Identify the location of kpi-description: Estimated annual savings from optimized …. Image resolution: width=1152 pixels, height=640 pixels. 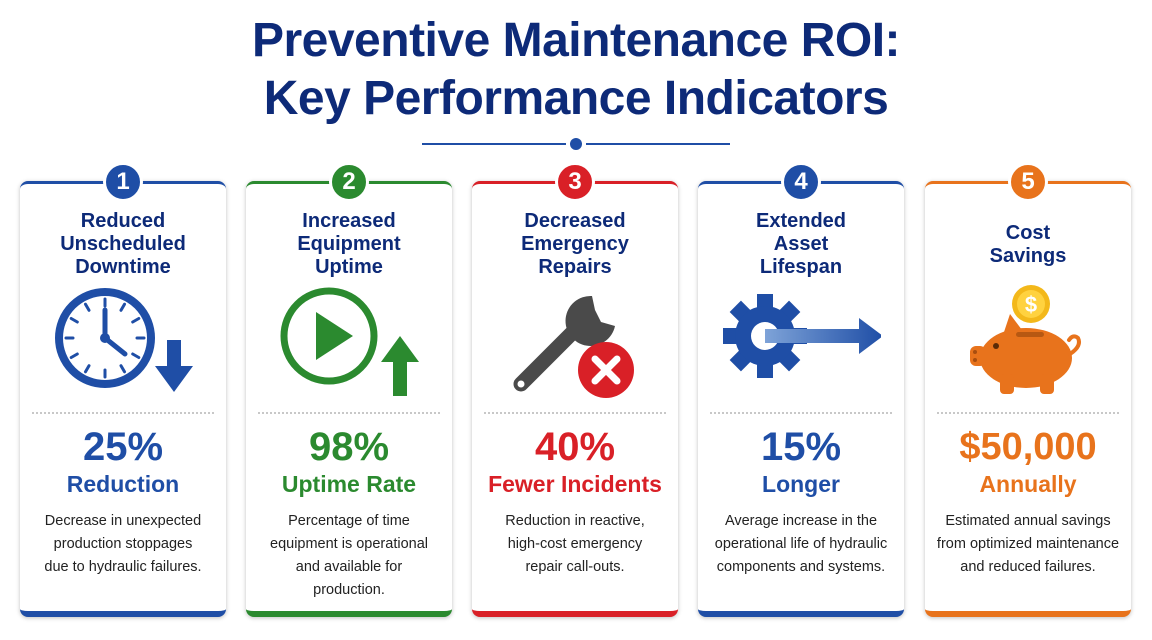
(1028, 544).